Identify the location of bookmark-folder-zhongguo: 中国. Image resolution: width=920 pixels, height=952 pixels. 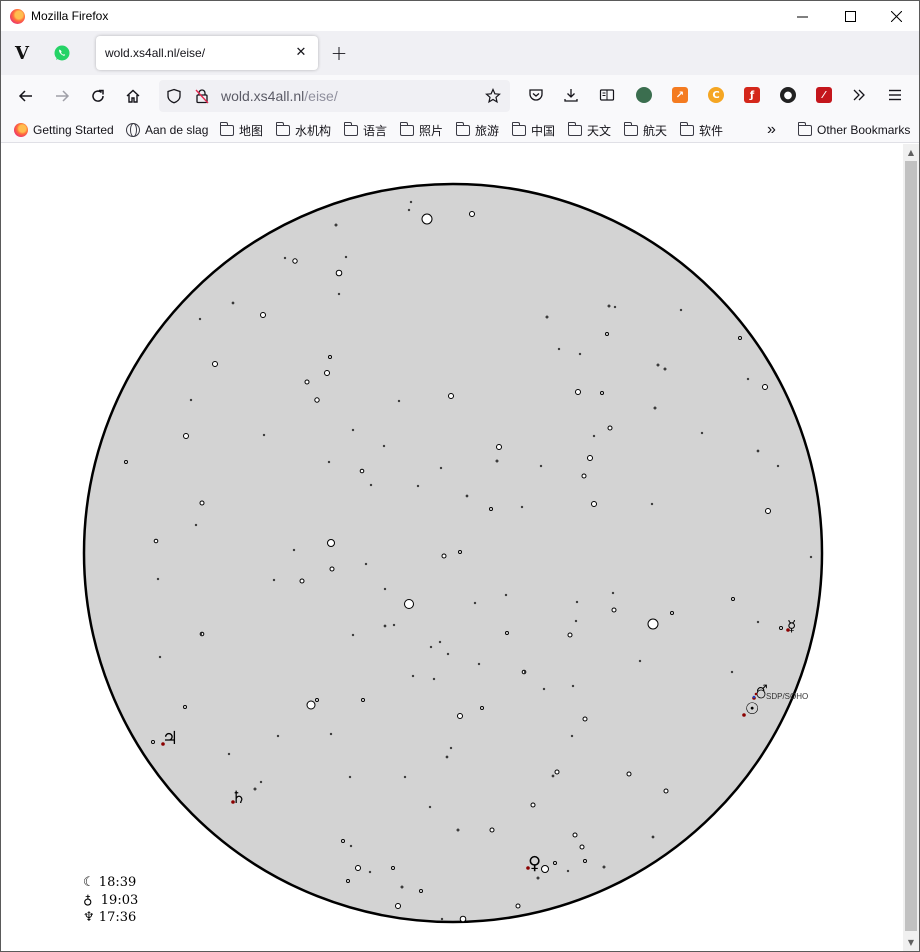
(533, 130).